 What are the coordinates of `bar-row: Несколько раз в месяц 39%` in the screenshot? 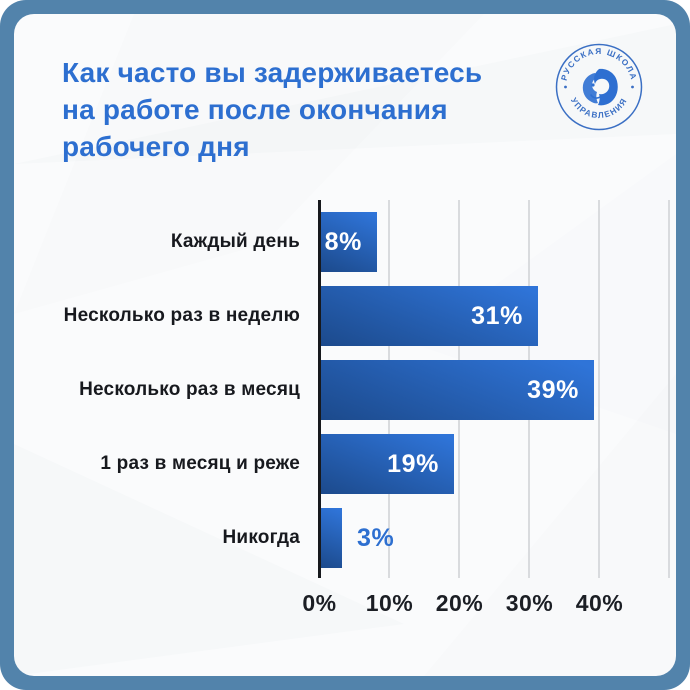 It's located at (348, 390).